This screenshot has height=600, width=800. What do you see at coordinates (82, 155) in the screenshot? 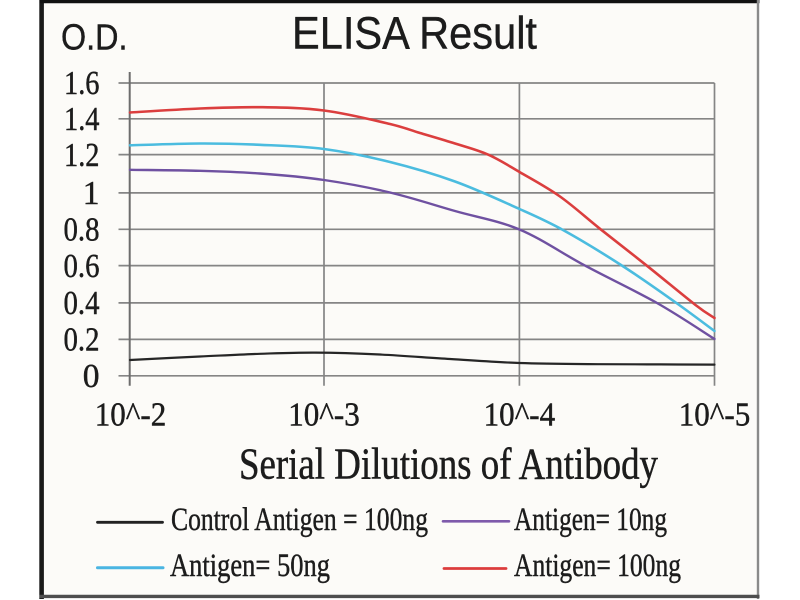
I see `svg-text: 1.2` at bounding box center [82, 155].